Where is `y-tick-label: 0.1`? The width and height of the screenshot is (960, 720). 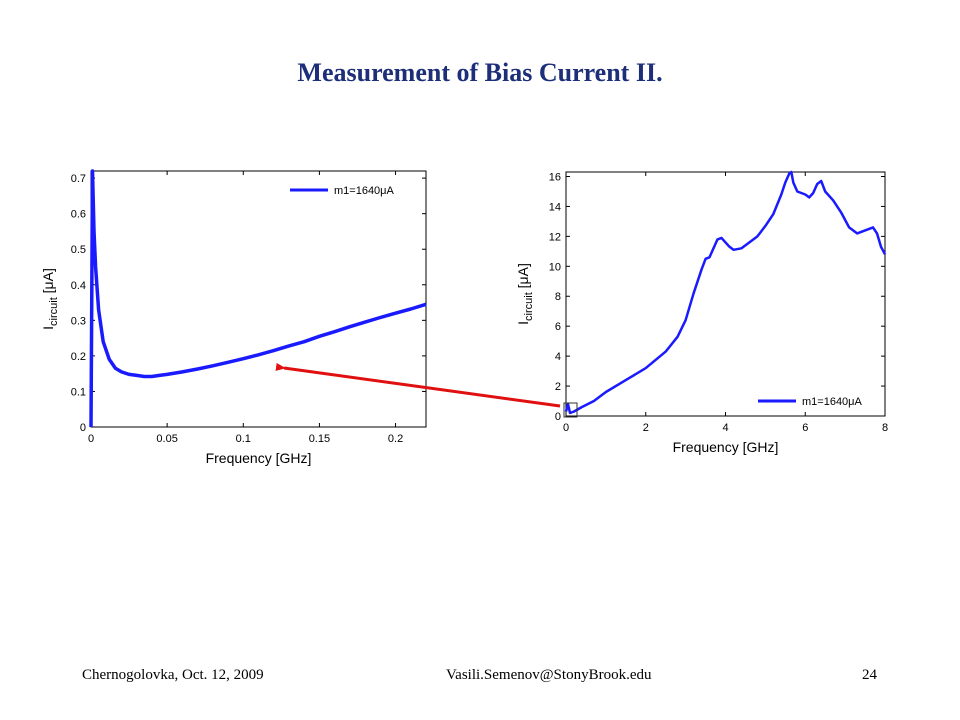 y-tick-label: 0.1 is located at coordinates (78, 392).